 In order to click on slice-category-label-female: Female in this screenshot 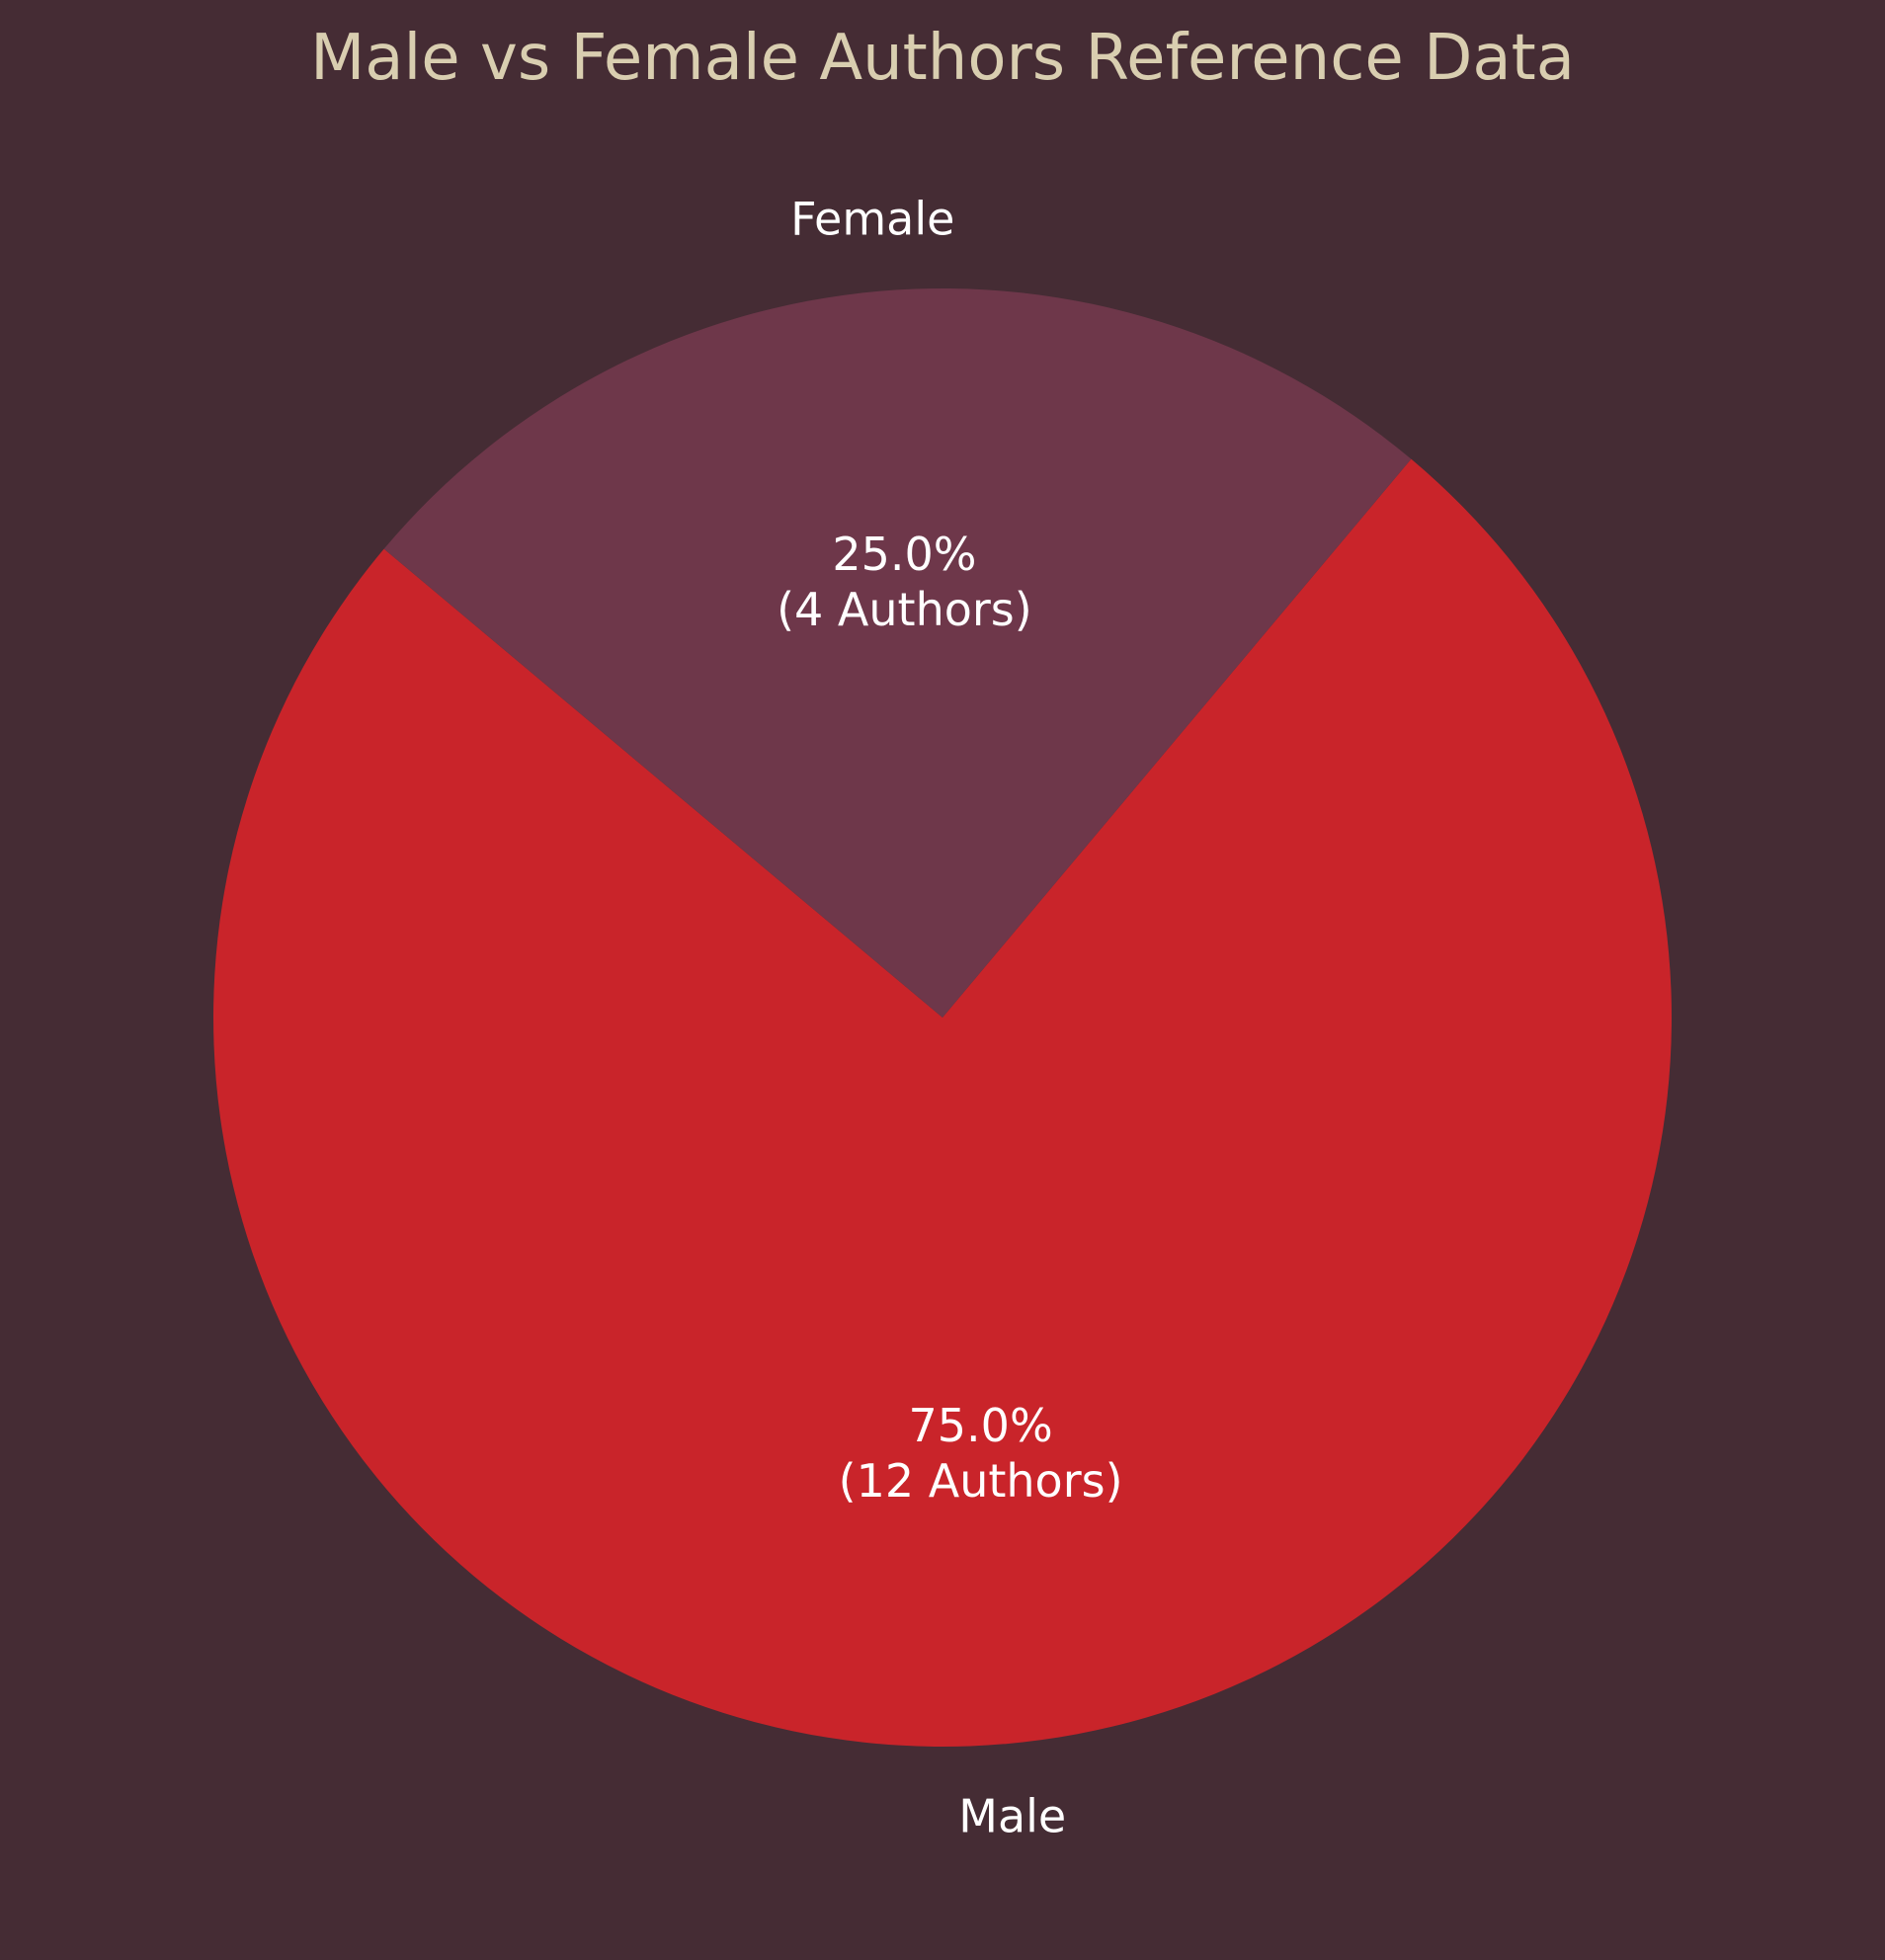, I will do `click(872, 218)`.